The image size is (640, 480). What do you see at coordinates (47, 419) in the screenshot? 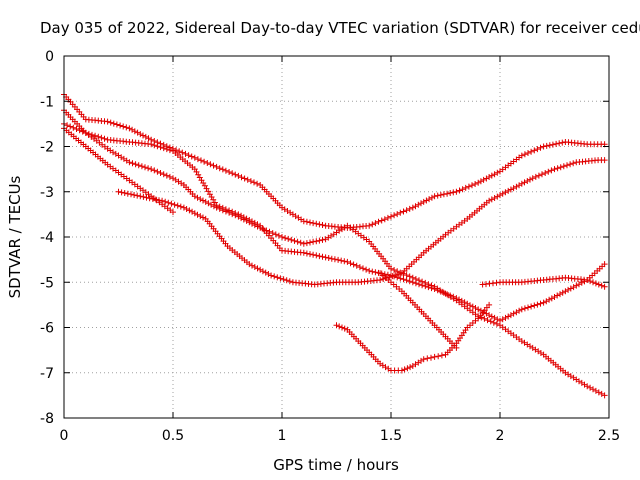
I see `y-tick-label: -8` at bounding box center [47, 419].